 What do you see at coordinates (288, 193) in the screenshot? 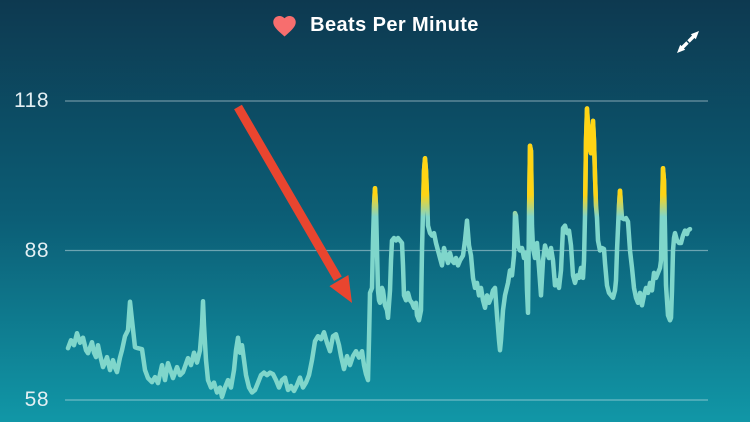
I see `arrow-shaft` at bounding box center [288, 193].